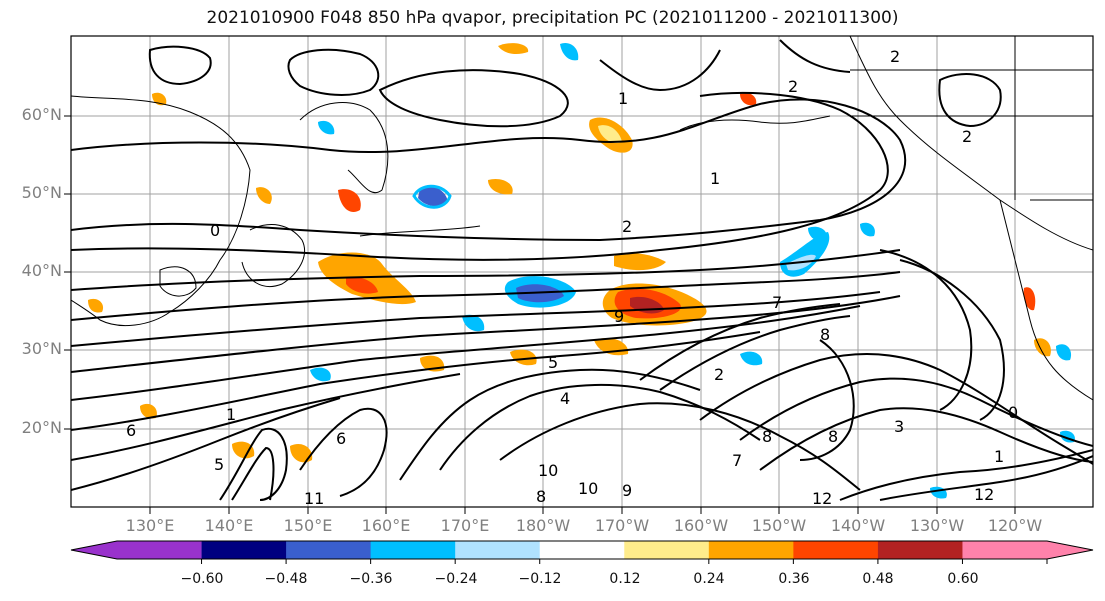 Image resolution: width=1105 pixels, height=601 pixels. What do you see at coordinates (41, 270) in the screenshot?
I see `lat-label: 40°N` at bounding box center [41, 270].